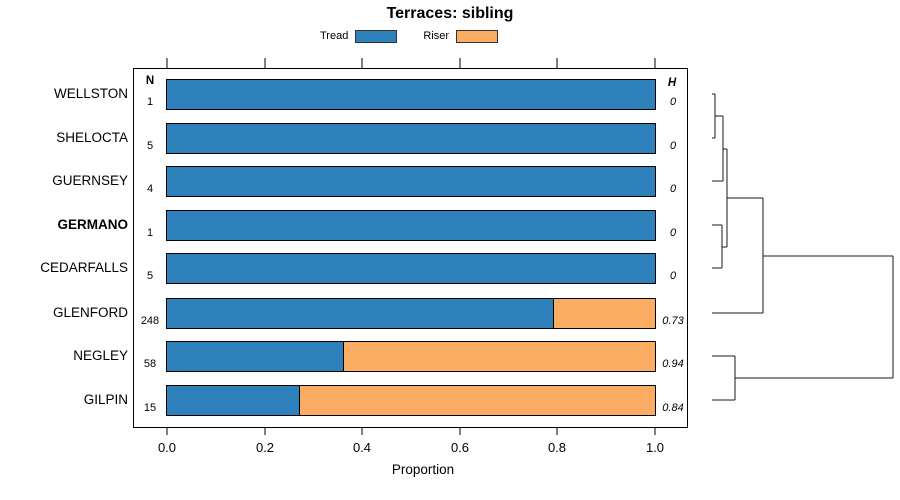 The height and width of the screenshot is (500, 900). I want to click on category-label: NEGLEY, so click(100, 355).